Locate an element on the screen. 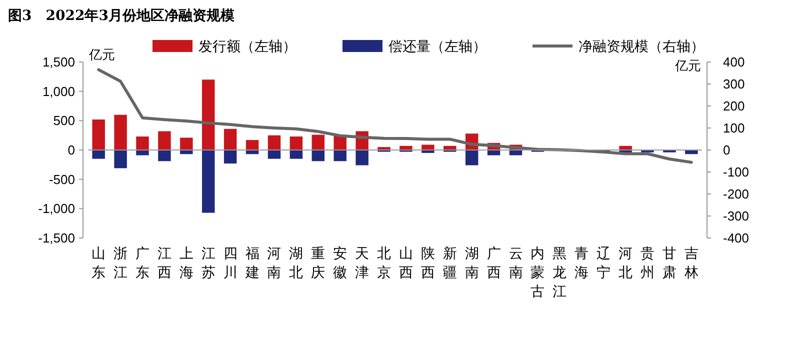 The height and width of the screenshot is (343, 795). legend-label: 偿还量（左轴） is located at coordinates (437, 46).